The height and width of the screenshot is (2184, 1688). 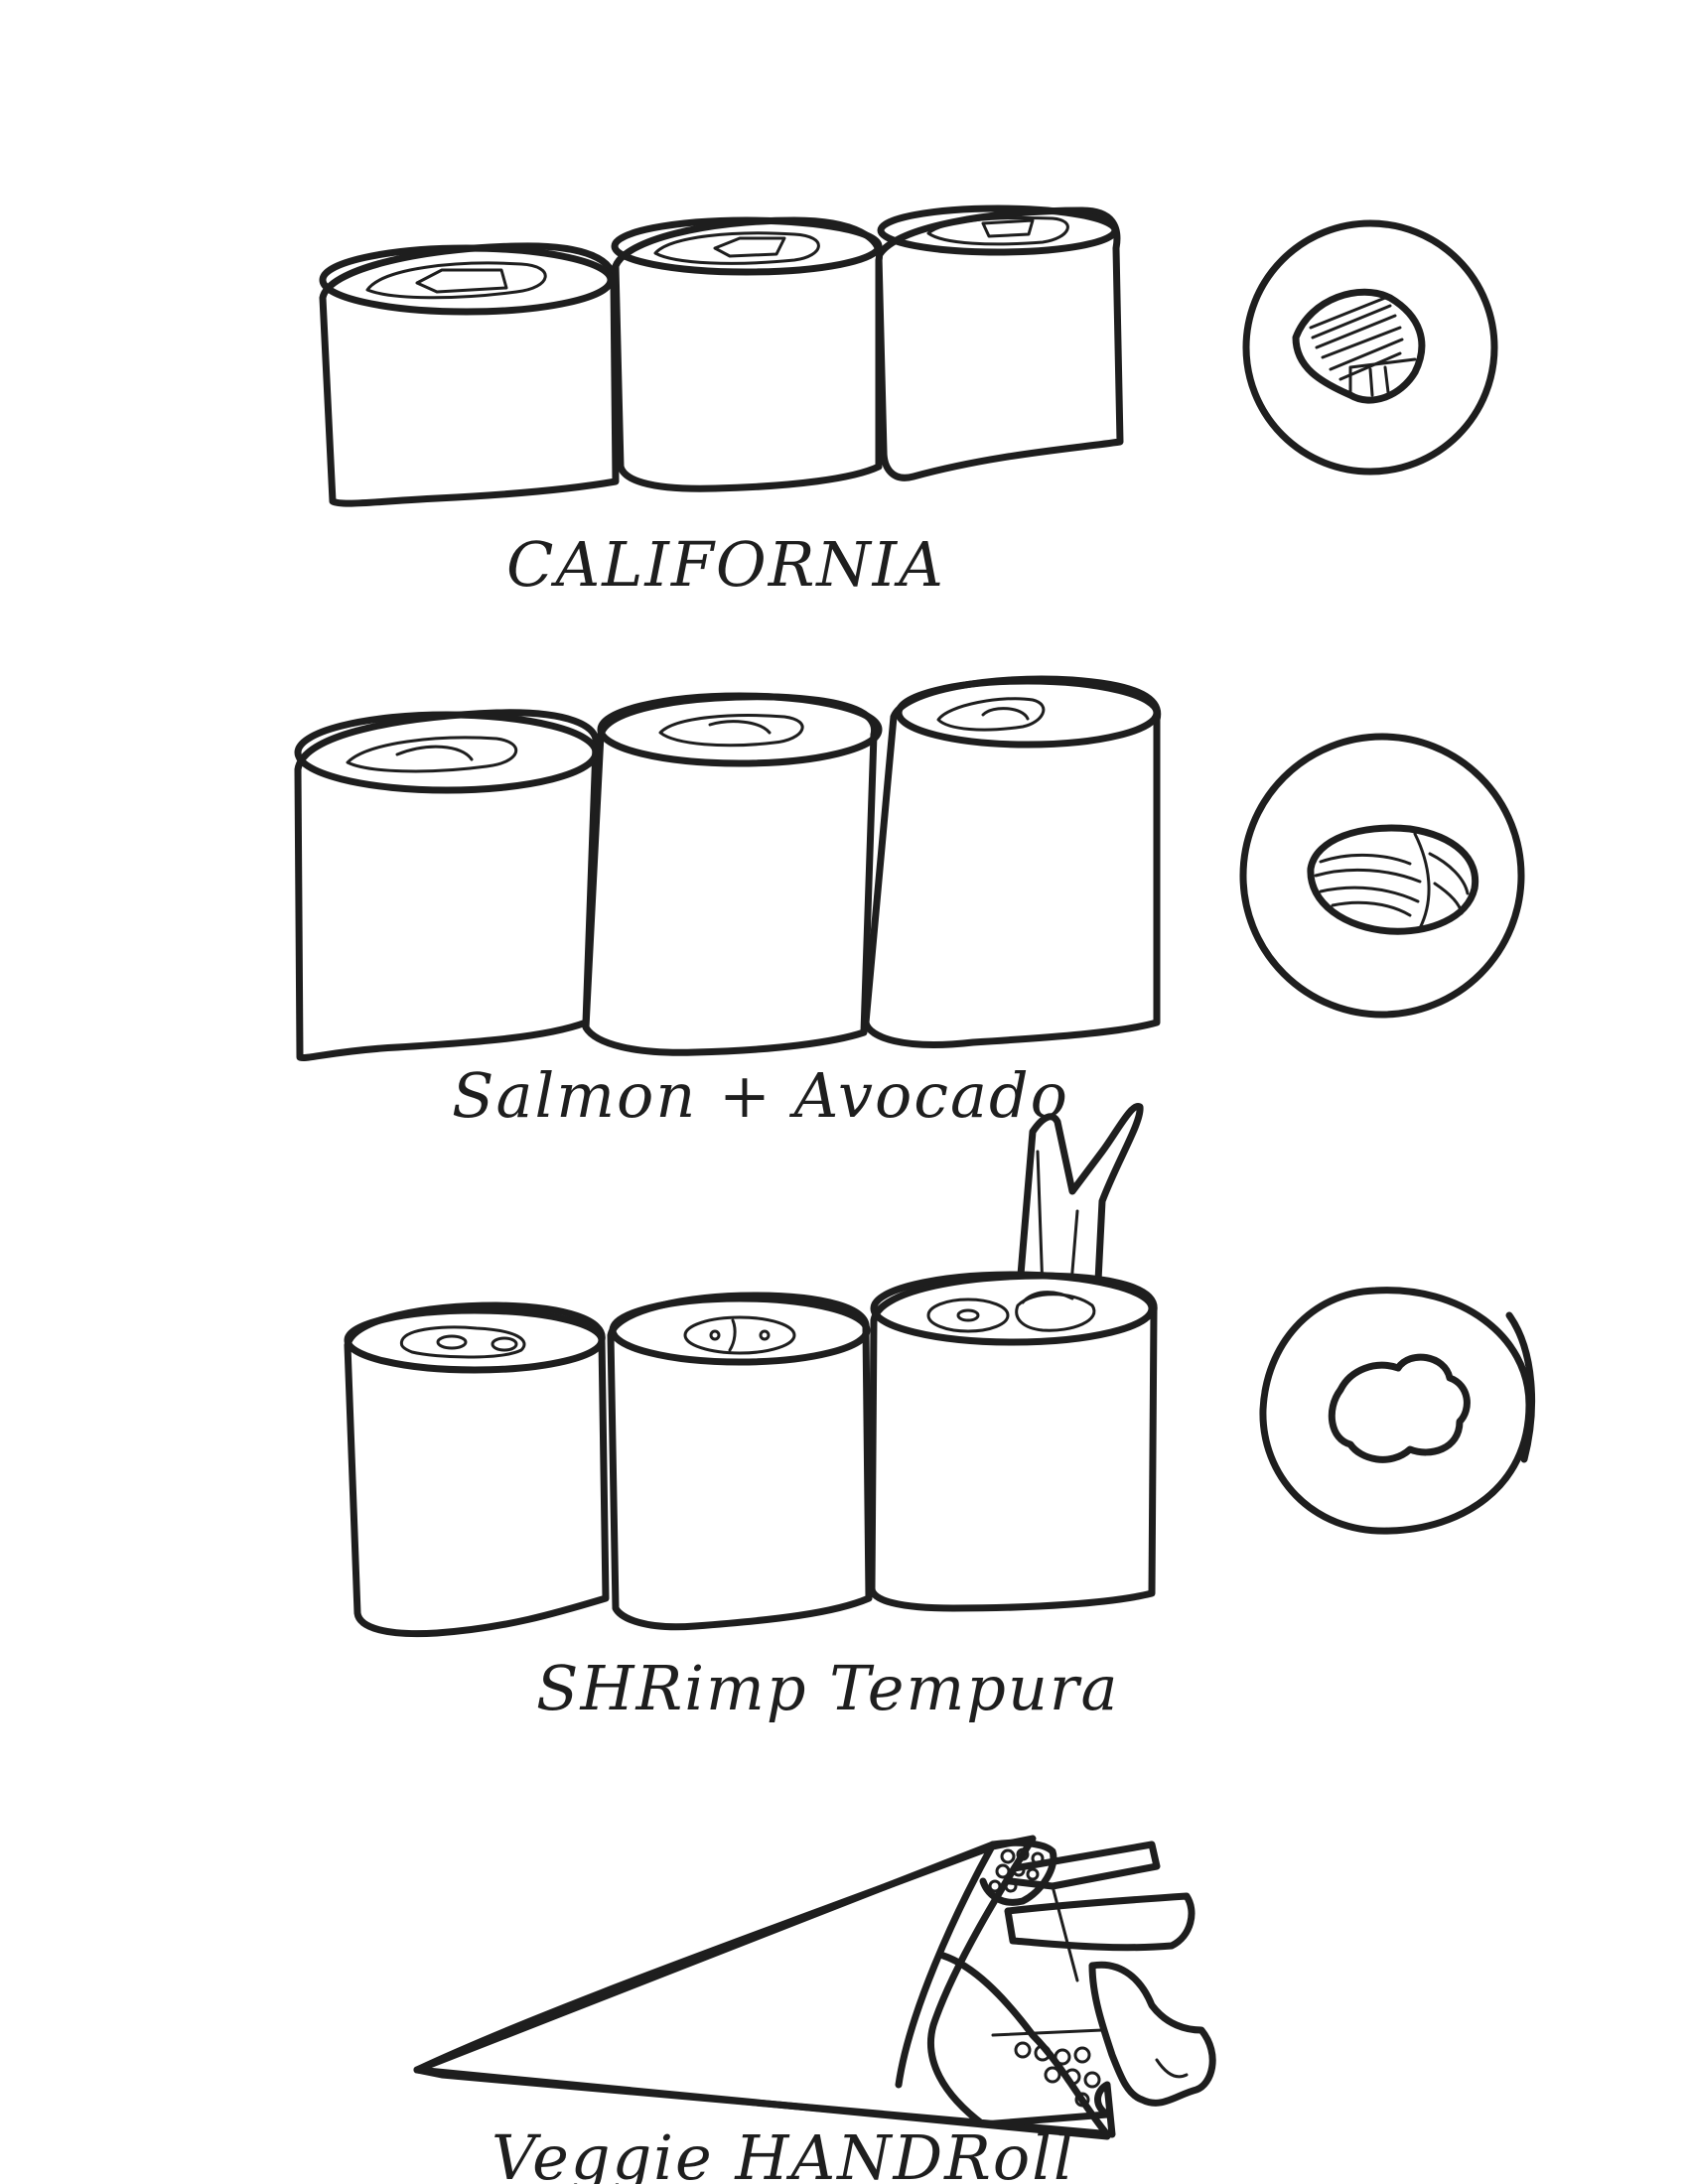 I want to click on handroll-nori-cone, so click(x=764, y=1986).